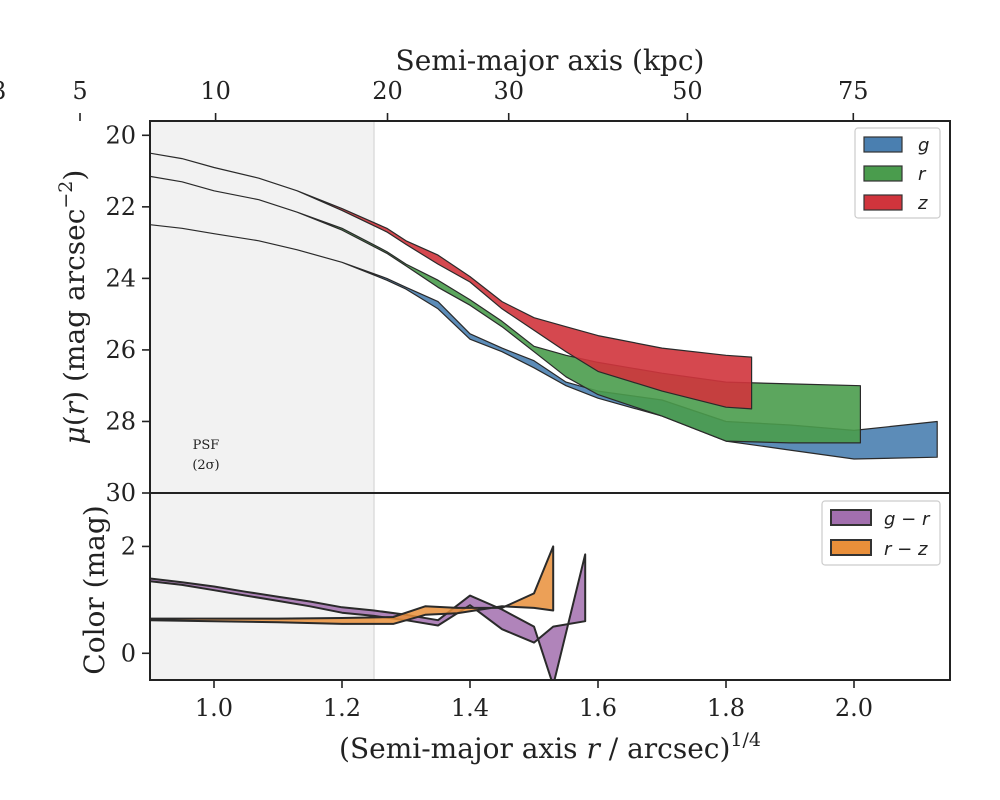 This screenshot has width=1000, height=800. What do you see at coordinates (205, 465) in the screenshot?
I see `psf-label-line2: (2σ)` at bounding box center [205, 465].